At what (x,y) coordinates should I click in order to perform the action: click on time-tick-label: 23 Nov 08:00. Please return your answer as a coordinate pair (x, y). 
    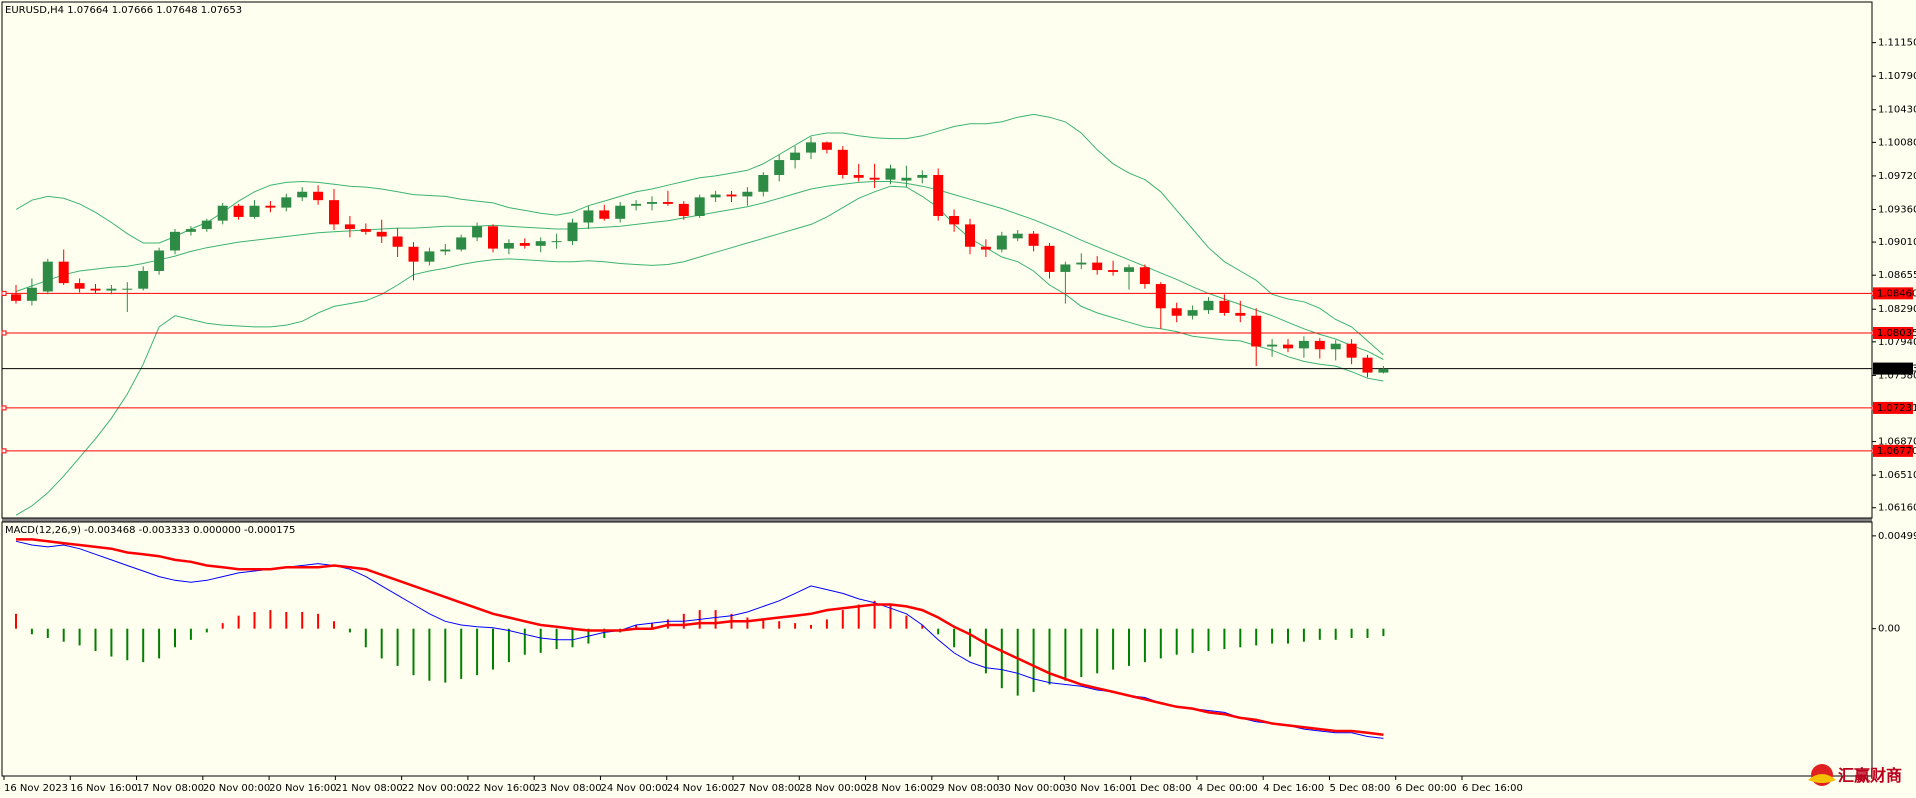
    Looking at the image, I should click on (567, 788).